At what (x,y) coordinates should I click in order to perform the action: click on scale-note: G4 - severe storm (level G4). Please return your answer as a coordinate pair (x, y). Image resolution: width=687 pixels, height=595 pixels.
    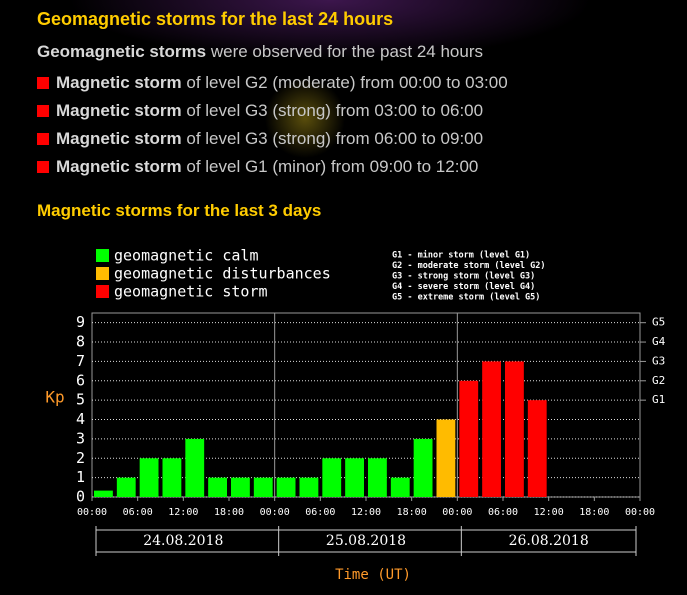
    Looking at the image, I should click on (463, 287).